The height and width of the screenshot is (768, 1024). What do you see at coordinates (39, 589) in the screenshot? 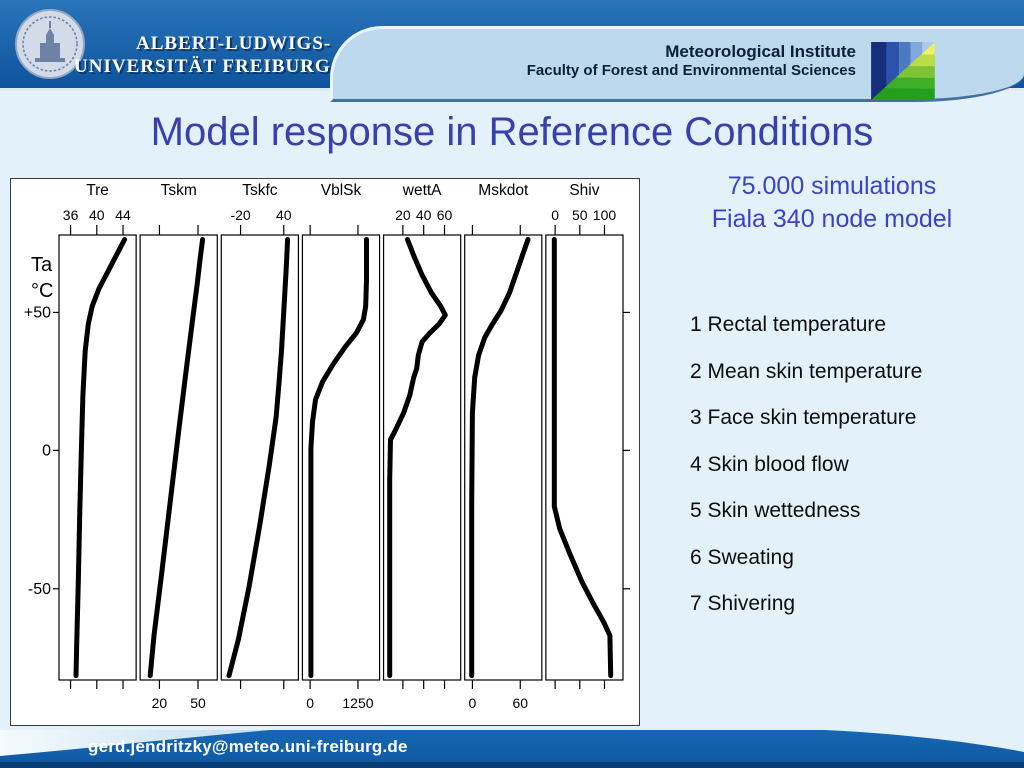
I see `svg-text: -50` at bounding box center [39, 589].